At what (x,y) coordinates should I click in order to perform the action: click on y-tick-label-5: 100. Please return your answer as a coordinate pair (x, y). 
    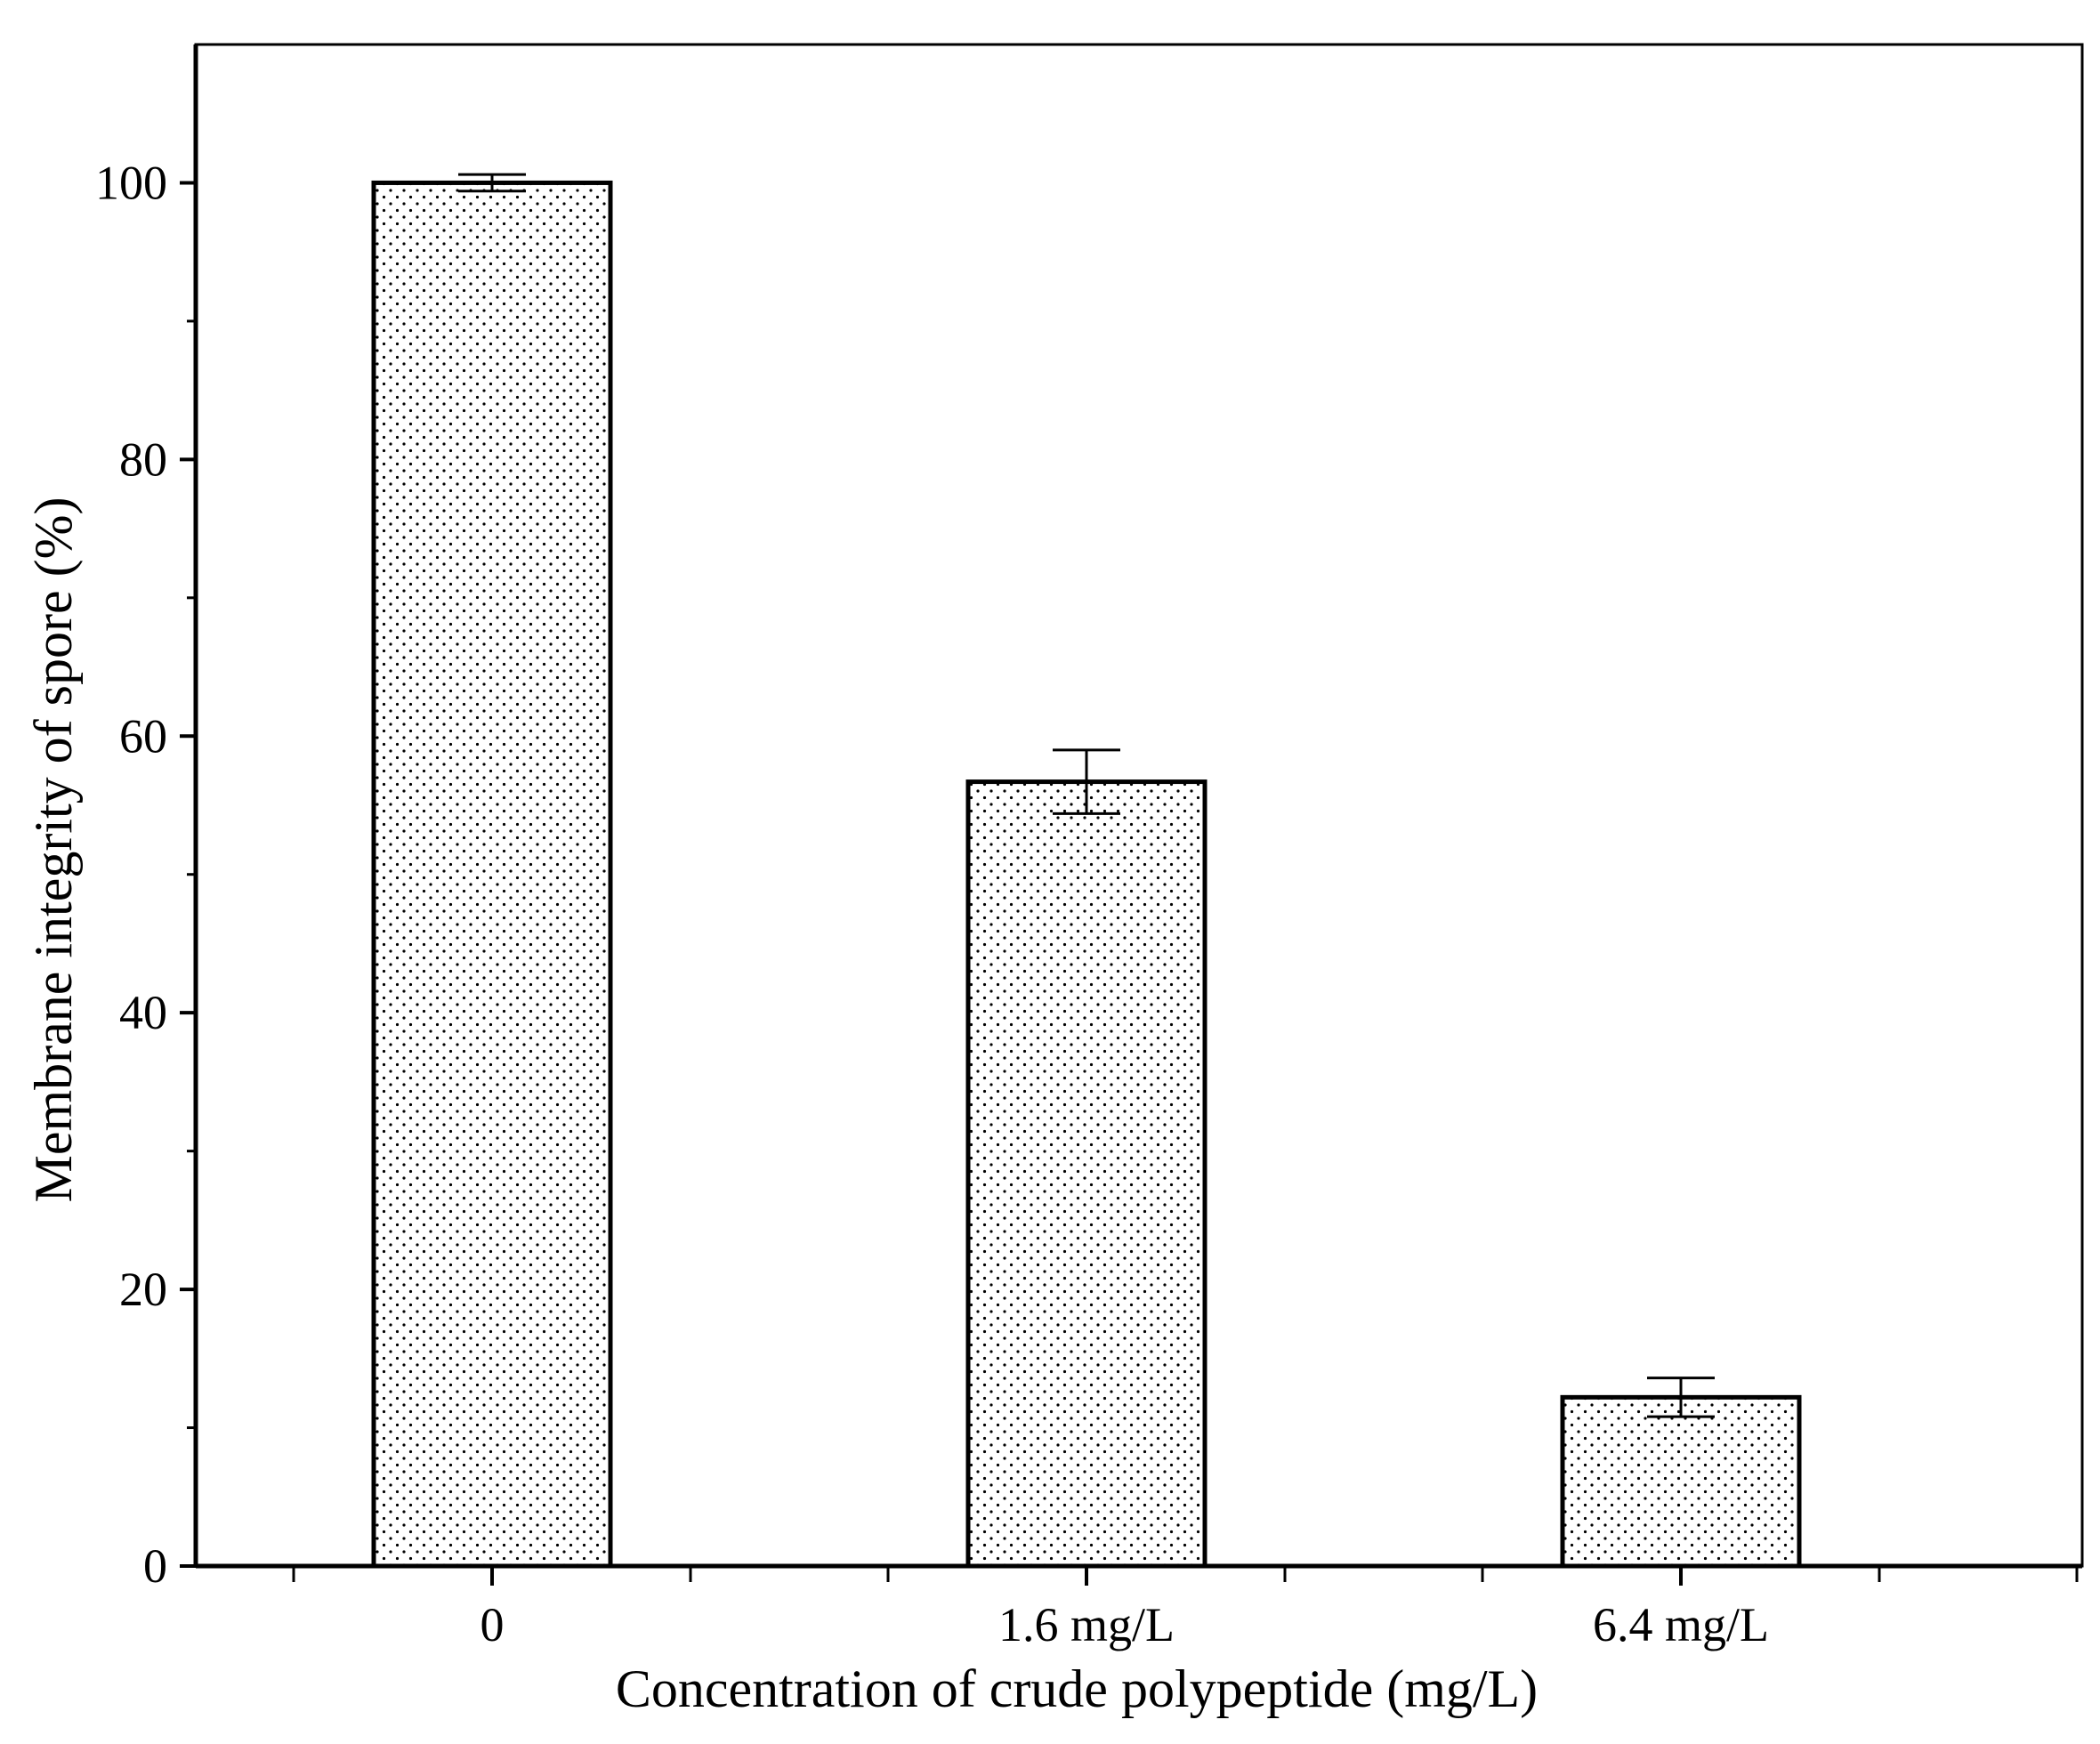
    Looking at the image, I should click on (131, 182).